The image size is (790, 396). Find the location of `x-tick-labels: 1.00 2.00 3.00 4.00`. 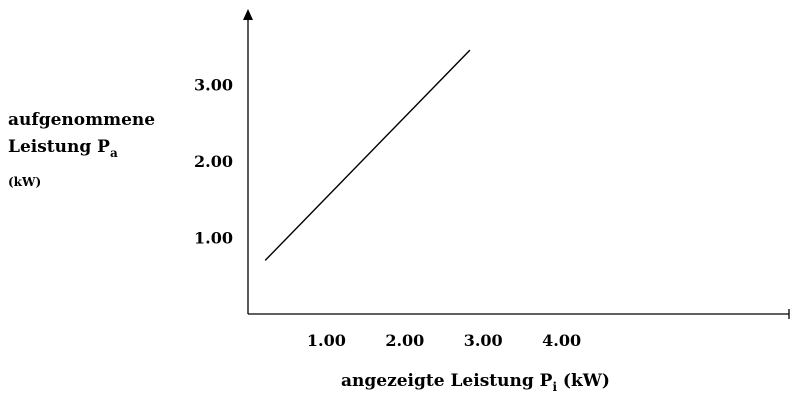

x-tick-labels: 1.00 2.00 3.00 4.00 is located at coordinates (444, 340).